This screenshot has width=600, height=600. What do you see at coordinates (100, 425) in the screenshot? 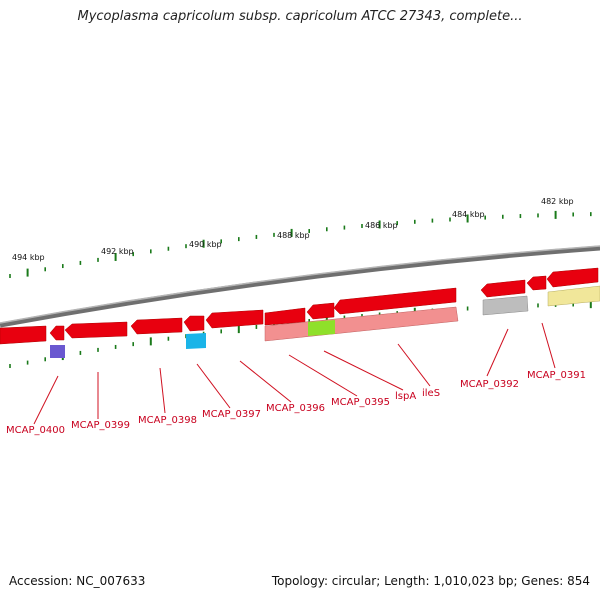
I see `gene-label-mcap-0399: MCAP_0399` at bounding box center [100, 425].